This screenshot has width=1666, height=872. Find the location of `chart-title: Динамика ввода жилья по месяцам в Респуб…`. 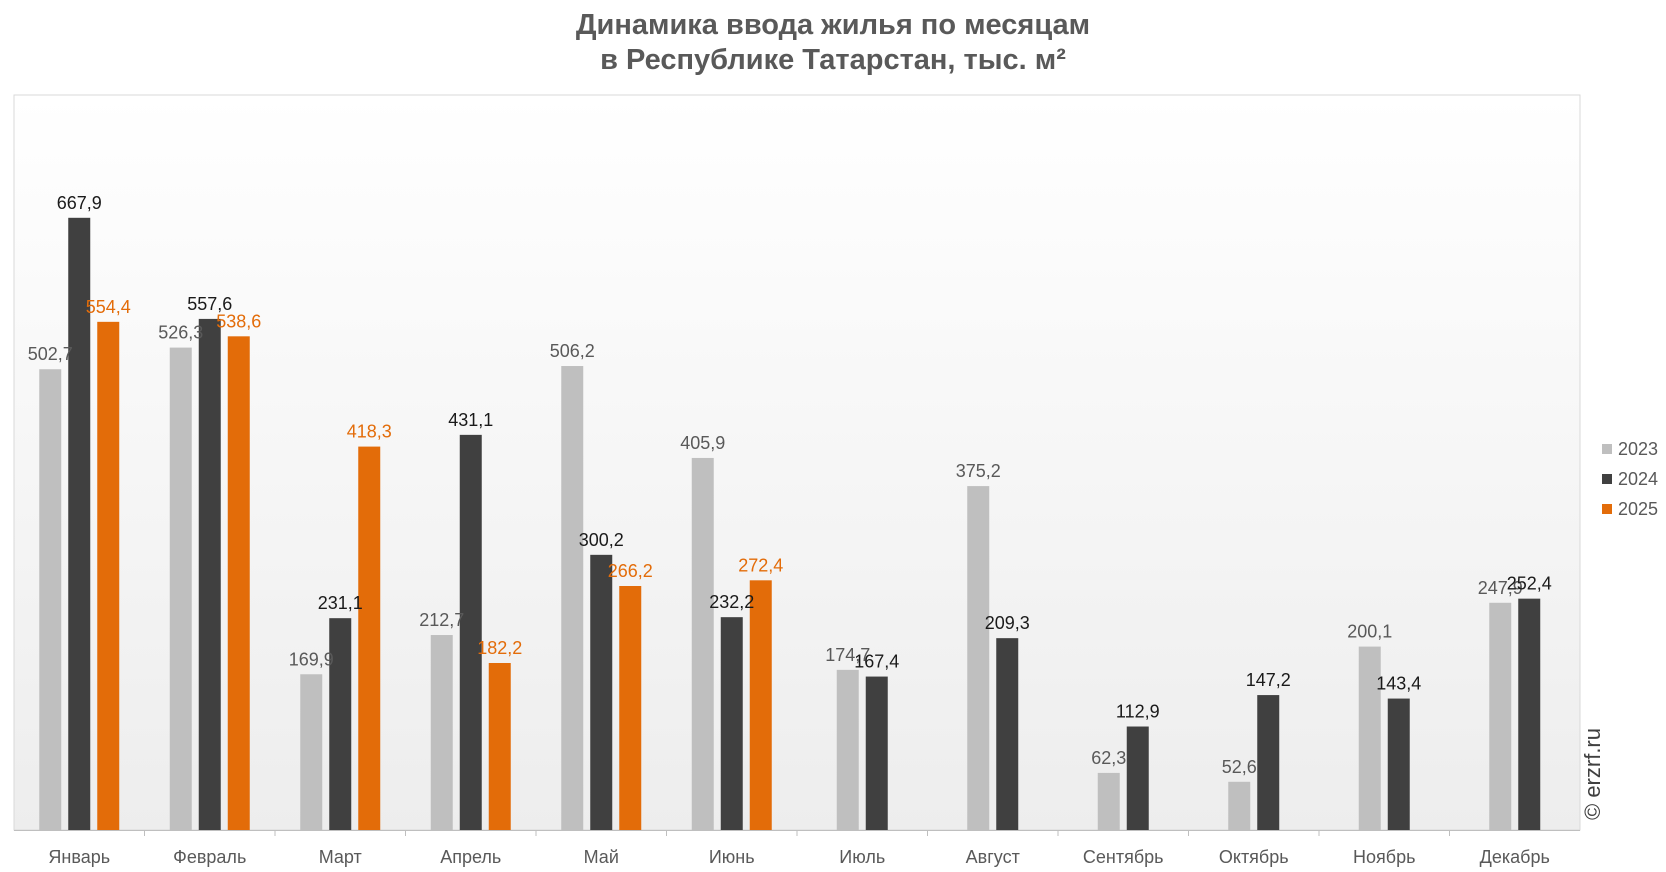

chart-title: Динамика ввода жилья по месяцам в Респуб… is located at coordinates (833, 43).